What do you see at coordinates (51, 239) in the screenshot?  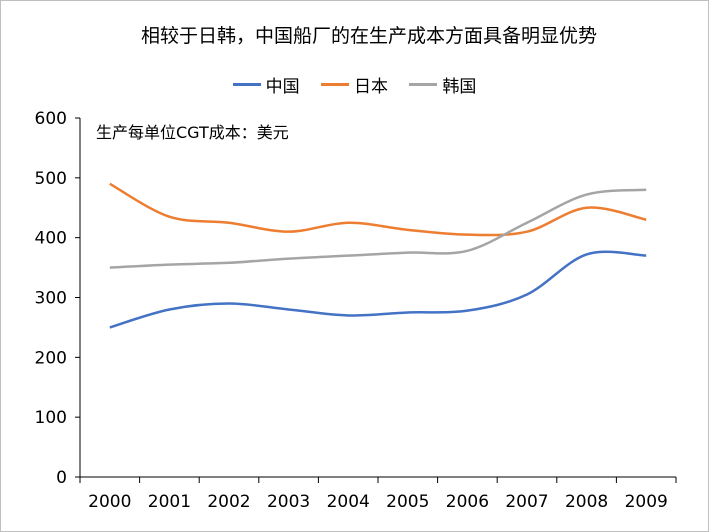 I see `y-tick-label: 400` at bounding box center [51, 239].